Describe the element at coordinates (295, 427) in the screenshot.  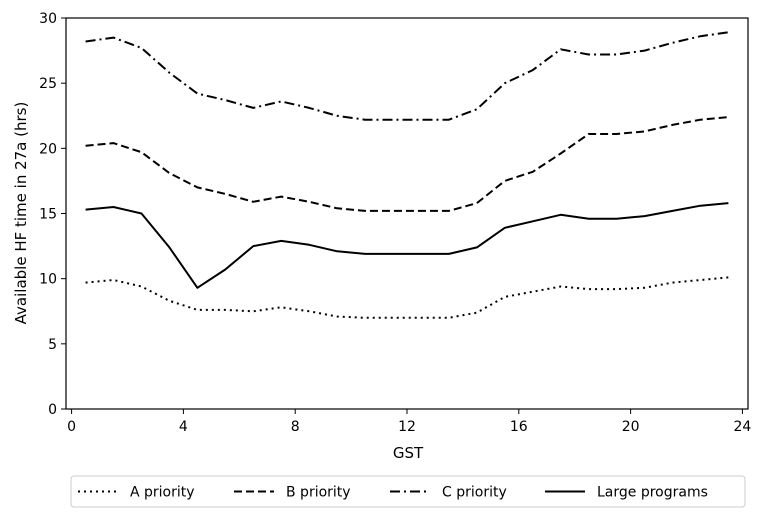
I see `x-tick-label: 8` at that location.